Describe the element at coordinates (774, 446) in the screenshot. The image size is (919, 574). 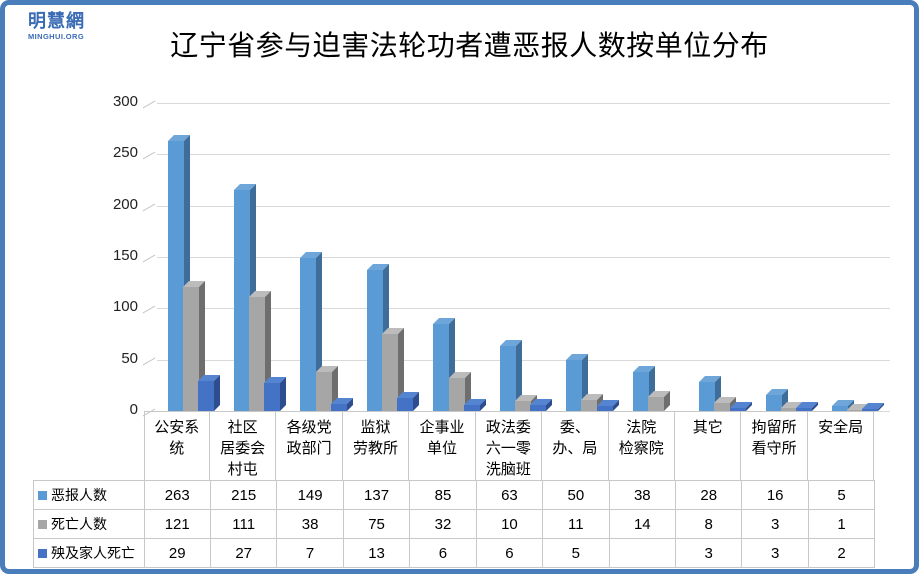
I see `category-label: 拘留所 看守所` at that location.